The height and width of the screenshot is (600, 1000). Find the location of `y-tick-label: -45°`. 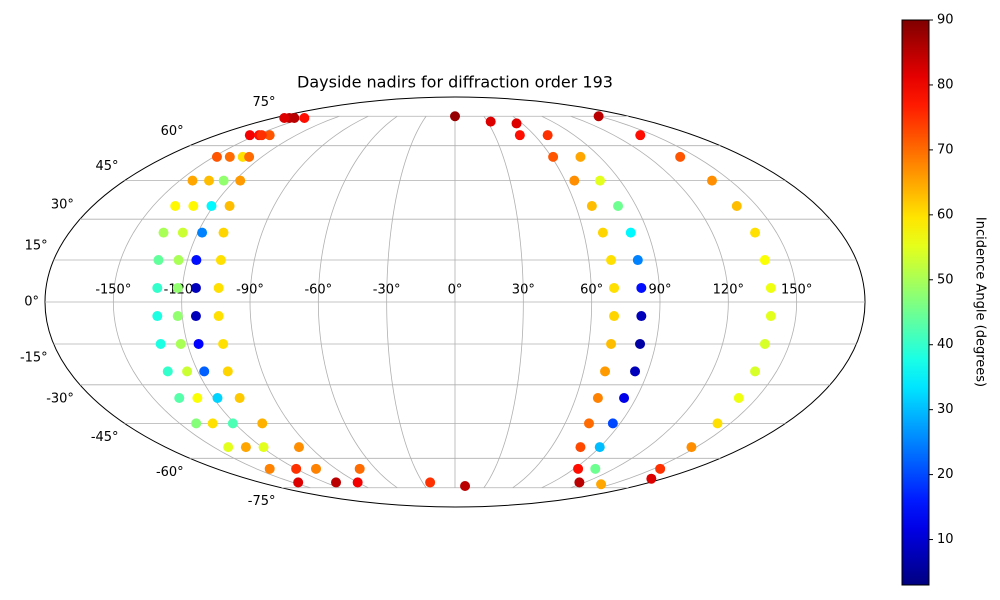

y-tick-label: -45° is located at coordinates (105, 437).